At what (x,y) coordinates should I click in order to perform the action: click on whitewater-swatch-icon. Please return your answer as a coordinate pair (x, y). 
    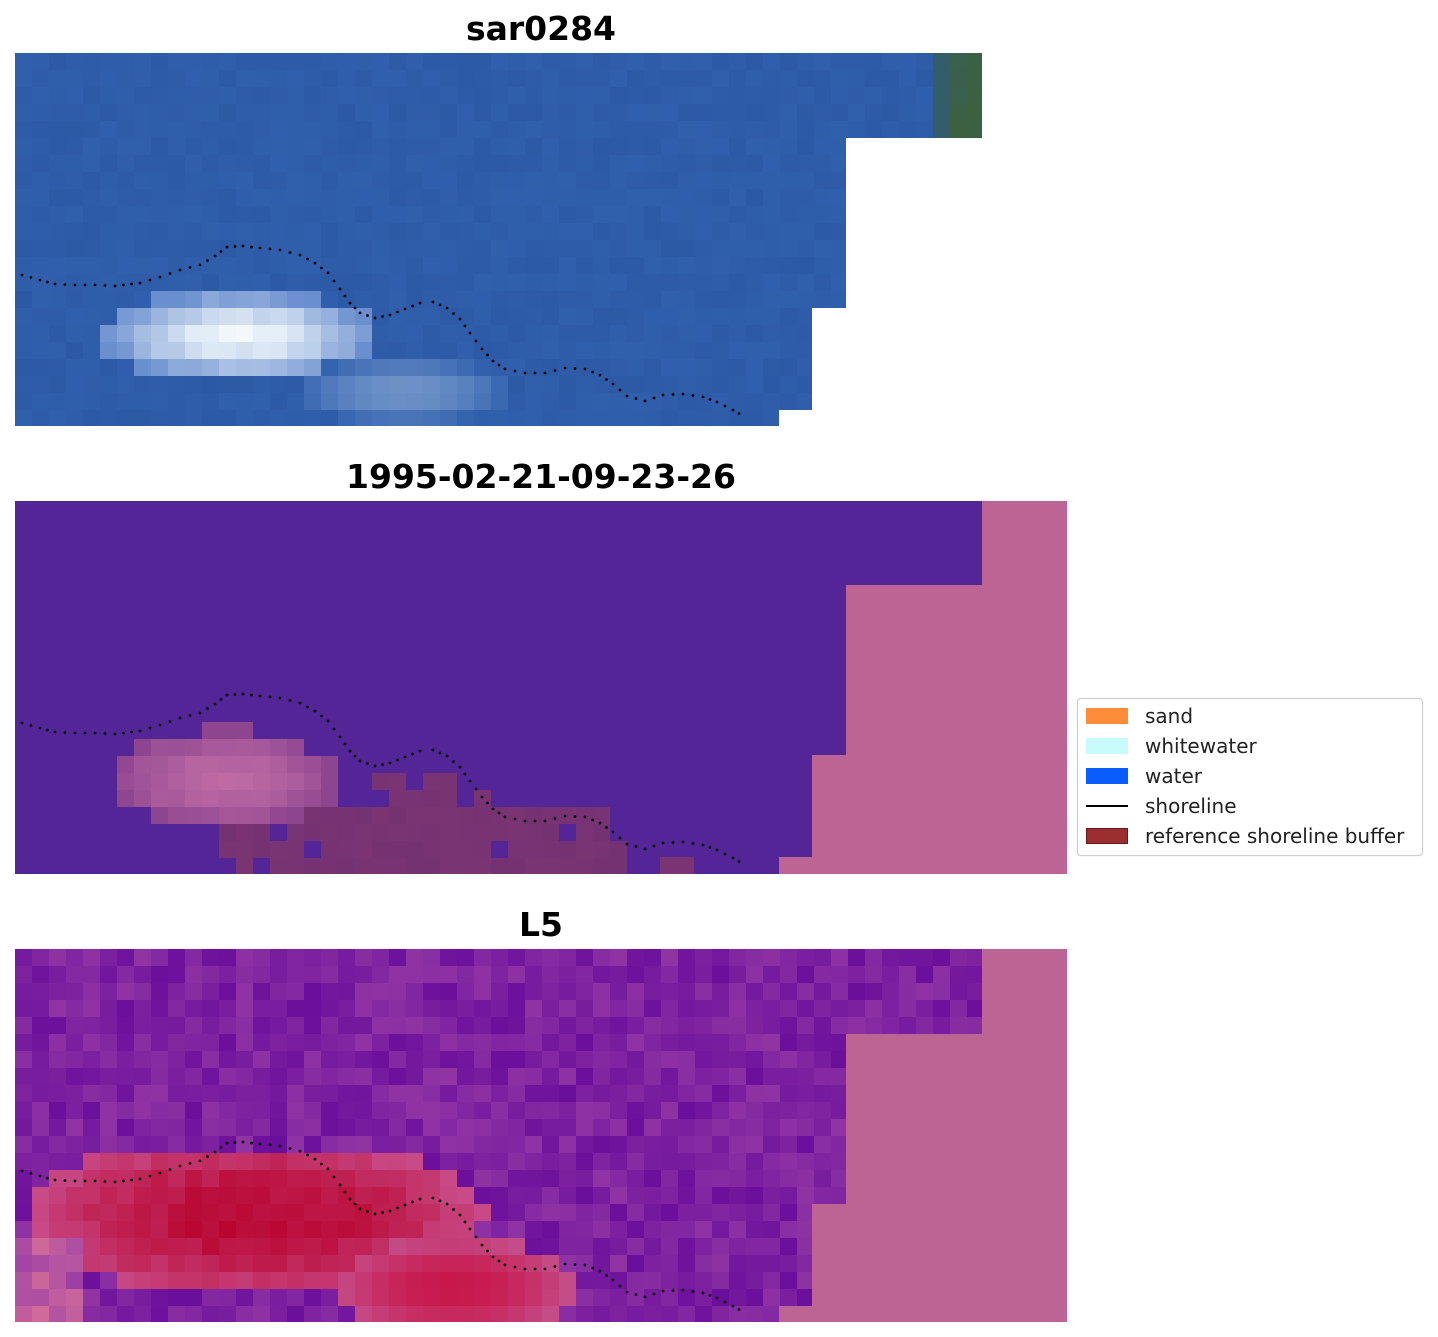
    Looking at the image, I should click on (1107, 746).